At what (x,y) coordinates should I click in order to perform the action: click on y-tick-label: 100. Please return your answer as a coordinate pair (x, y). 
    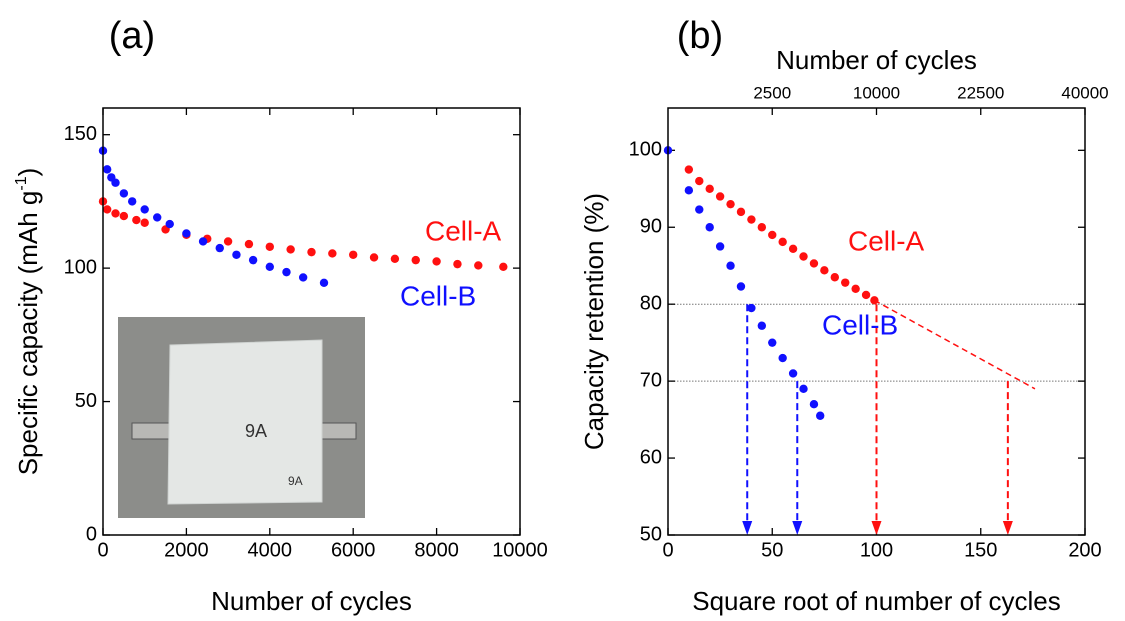
    Looking at the image, I should click on (80, 267).